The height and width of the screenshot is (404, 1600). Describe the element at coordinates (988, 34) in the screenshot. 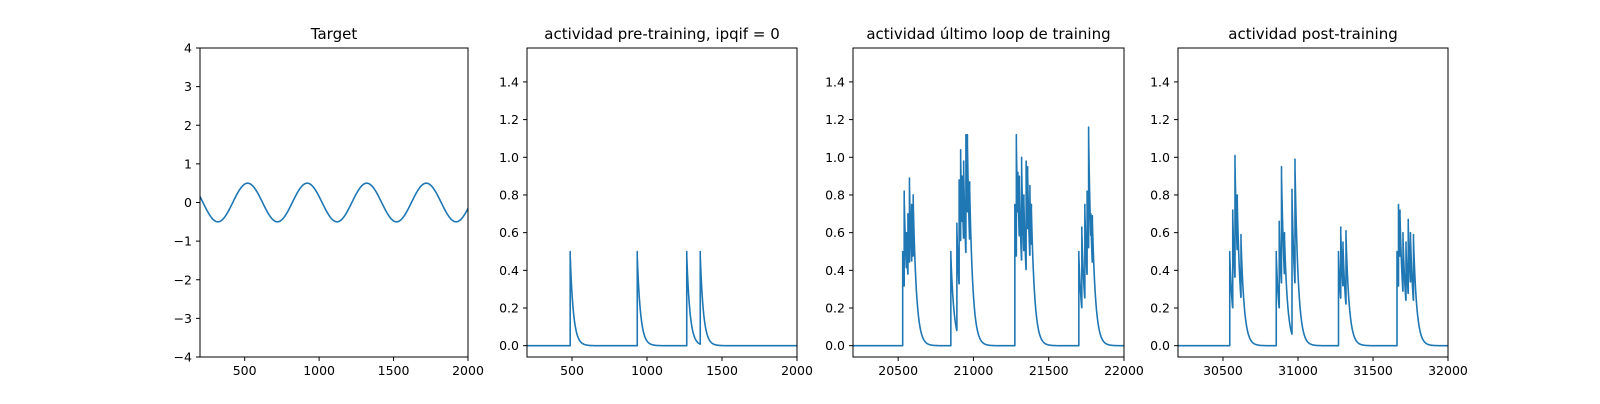

I see `chart-title: actividad último loop de training` at that location.